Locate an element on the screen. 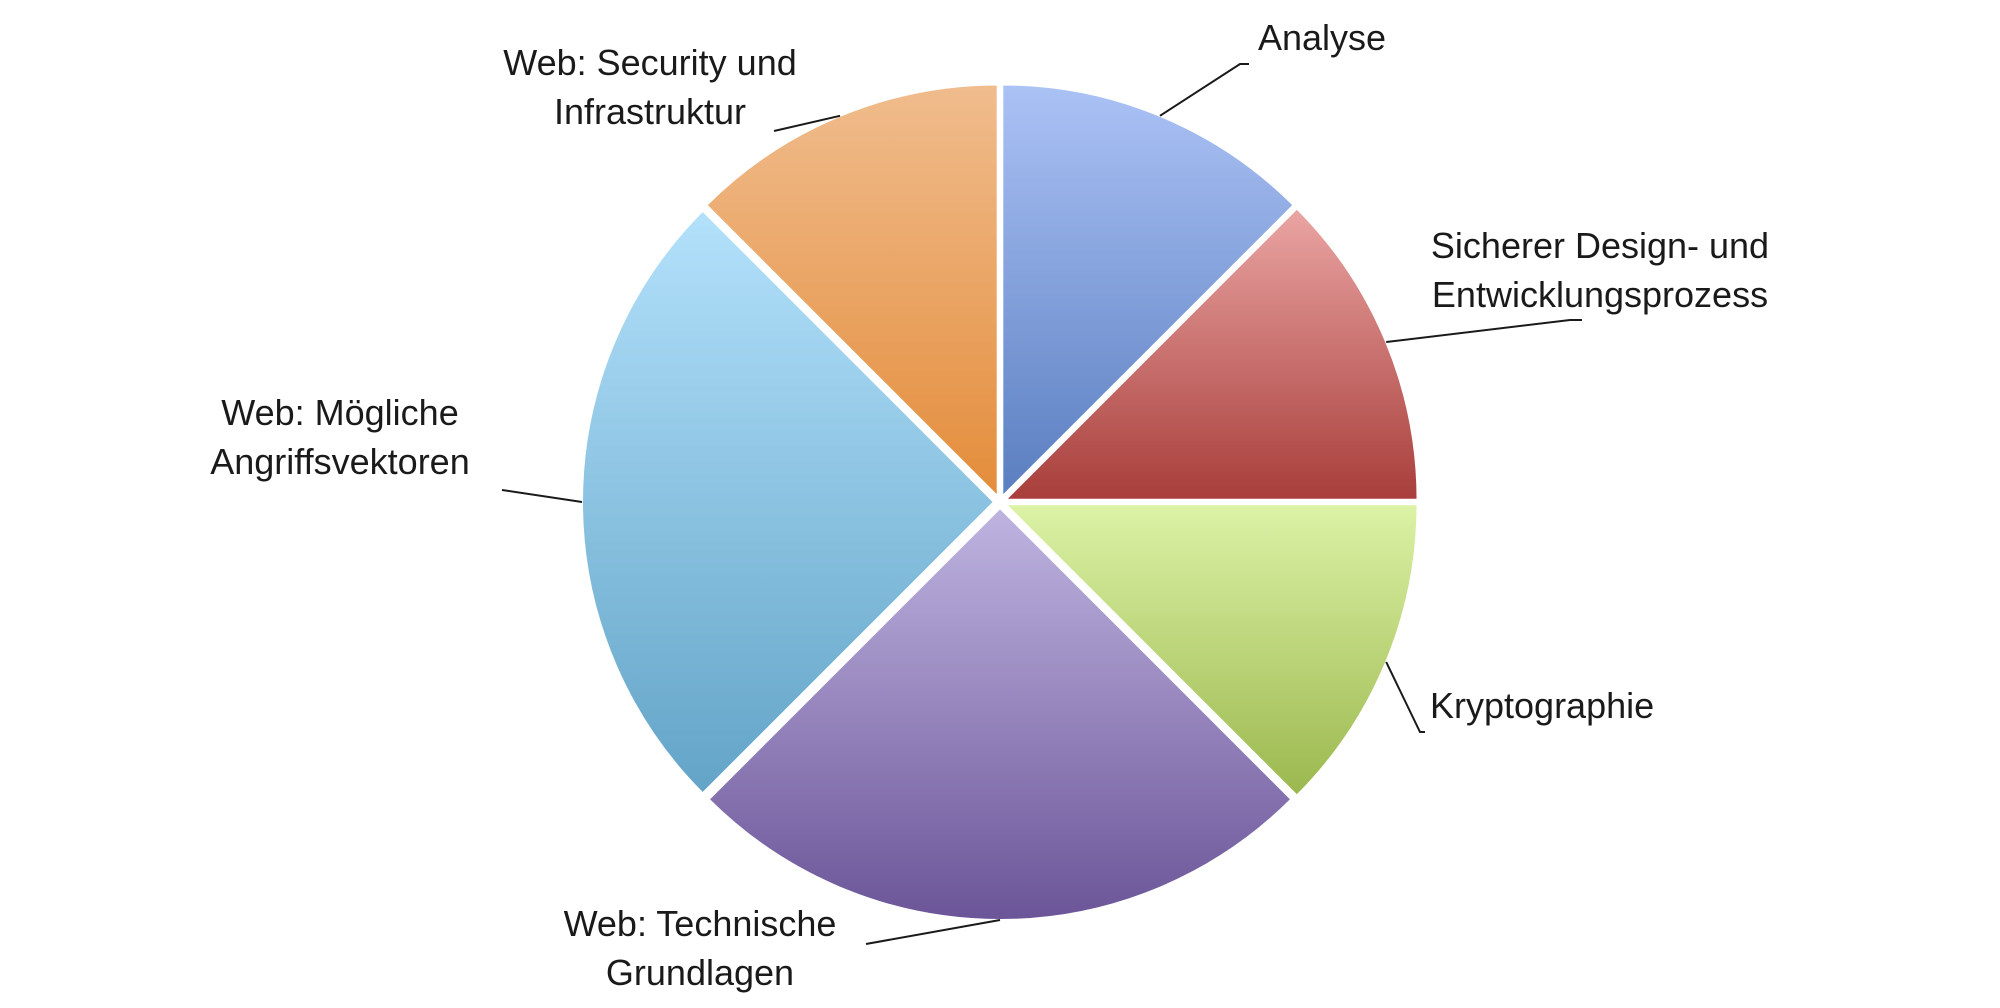 Image resolution: width=2000 pixels, height=1008 pixels. slice-label-line: Web: Mögliche is located at coordinates (339, 412).